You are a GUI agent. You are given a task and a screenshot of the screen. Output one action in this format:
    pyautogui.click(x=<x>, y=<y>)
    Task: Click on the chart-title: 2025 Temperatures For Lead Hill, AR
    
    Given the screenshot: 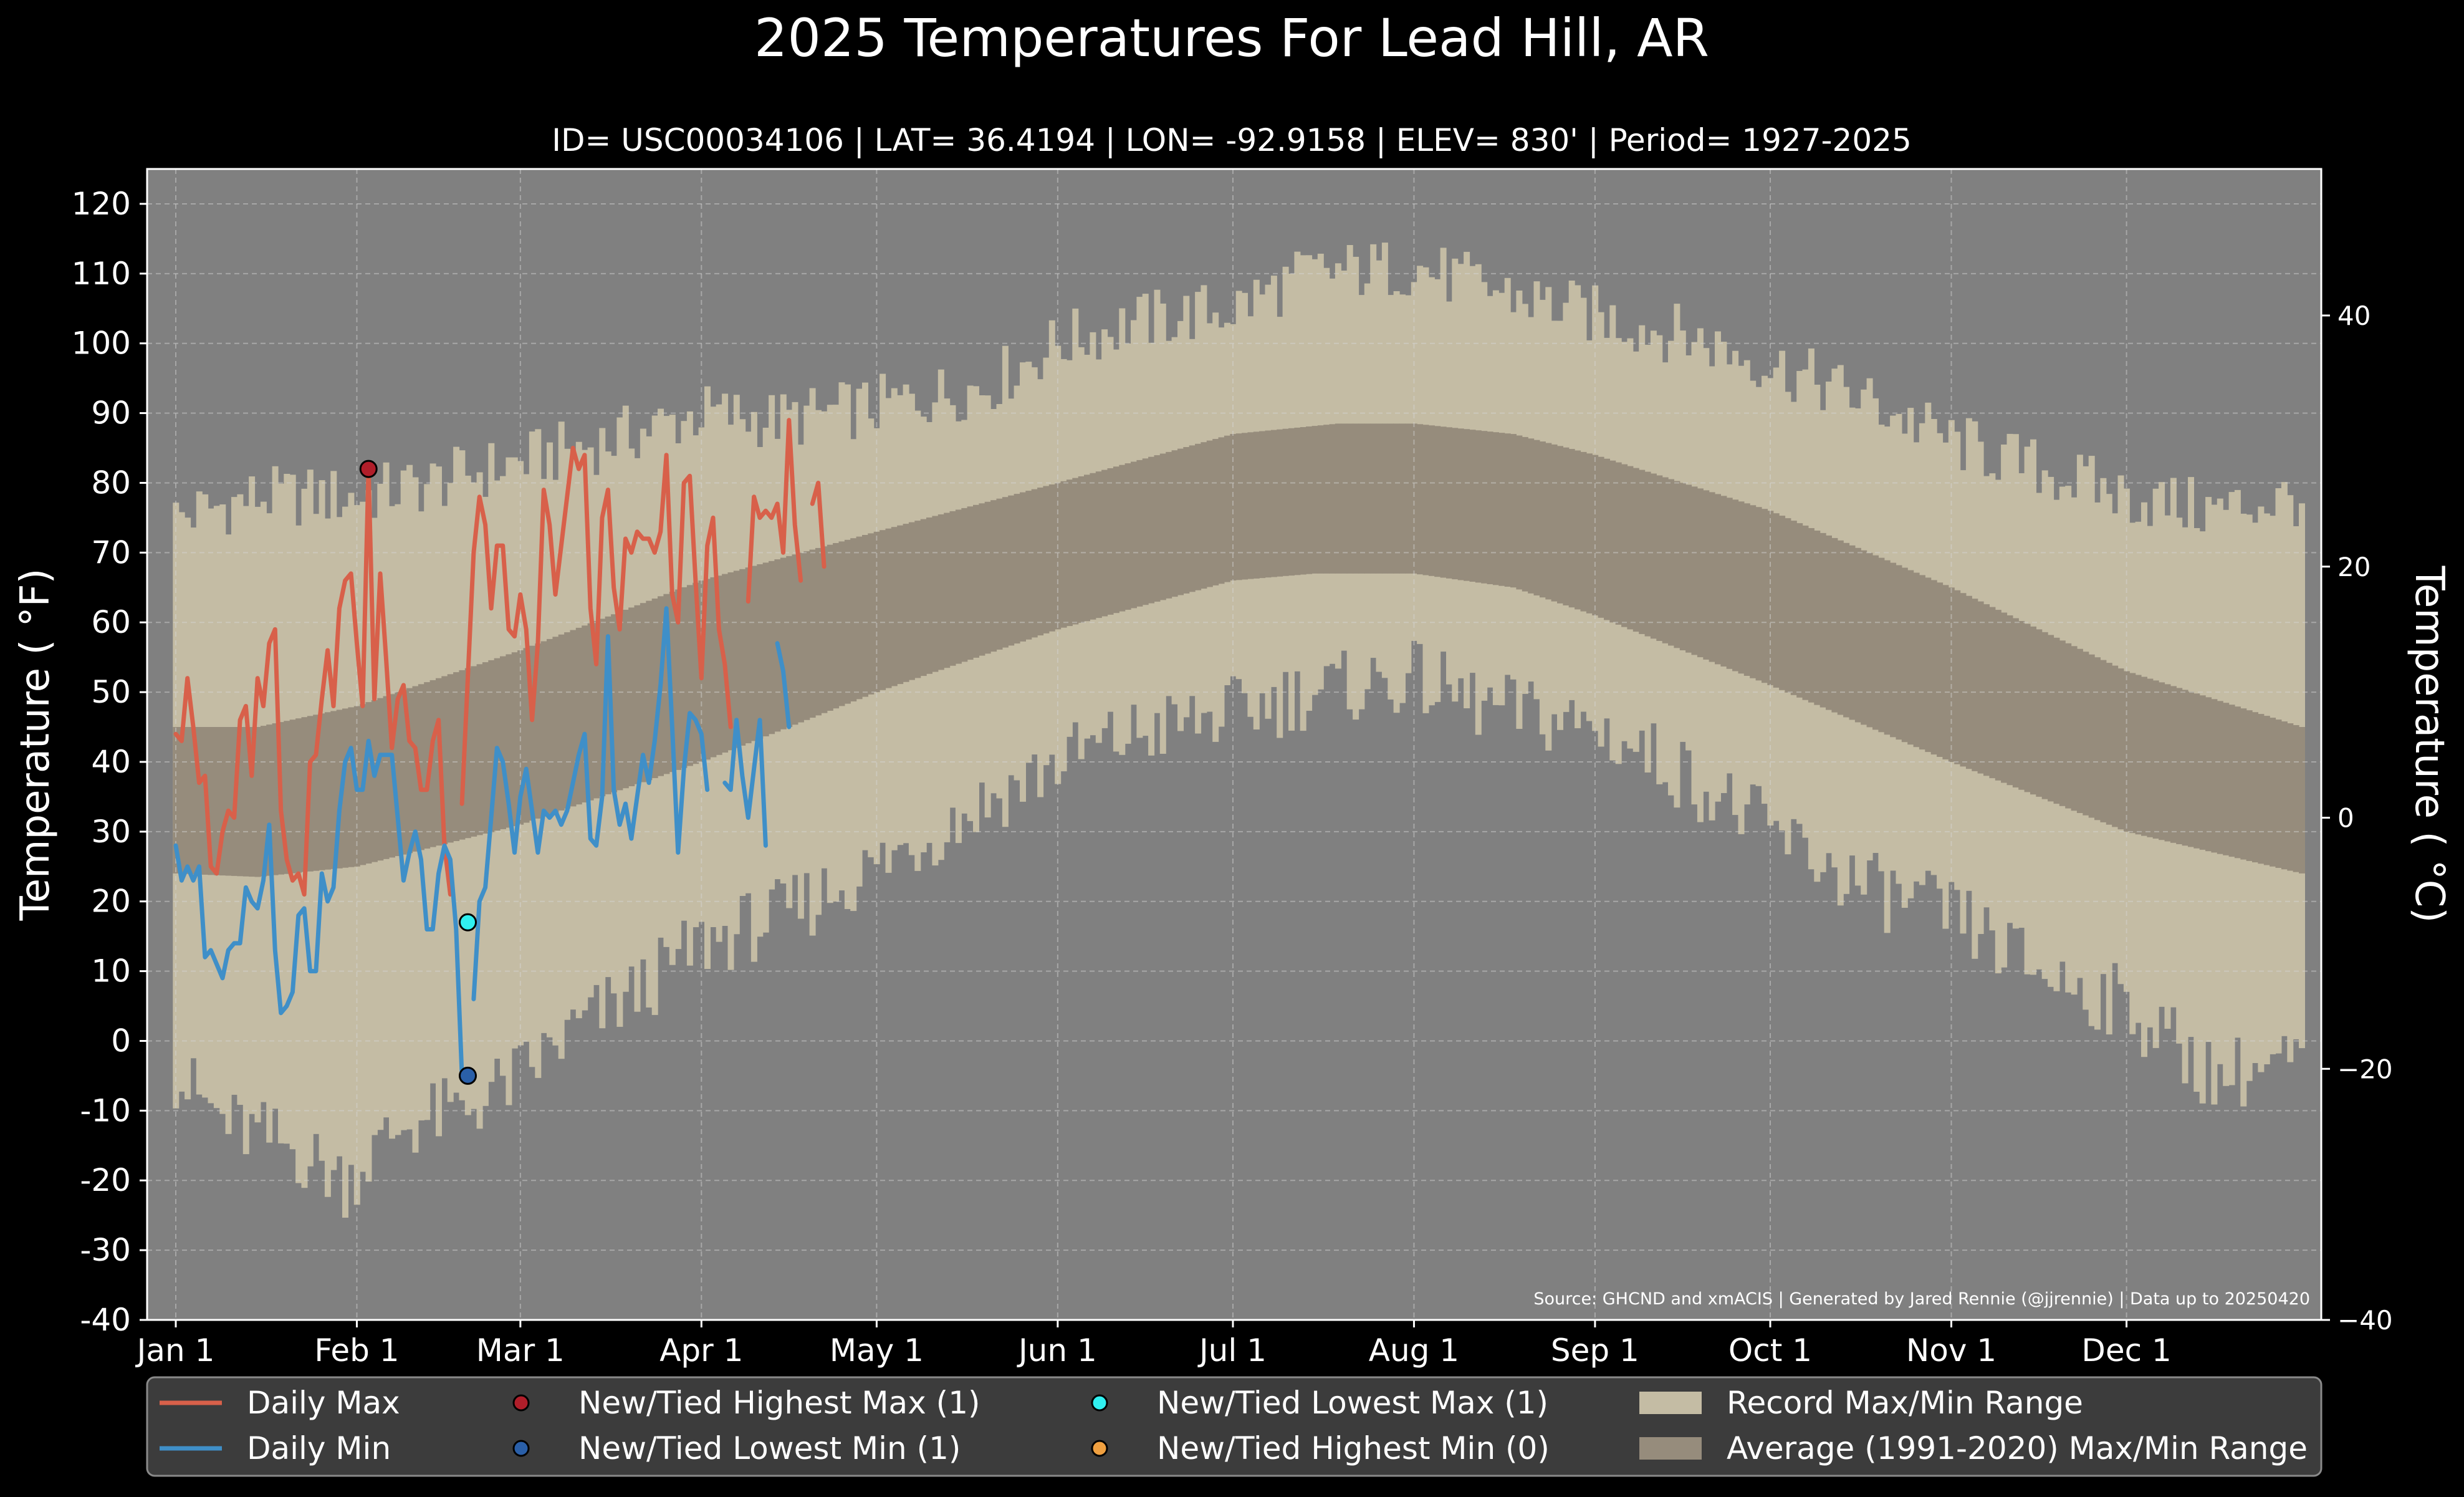 What is the action you would take?
    pyautogui.click(x=1231, y=38)
    